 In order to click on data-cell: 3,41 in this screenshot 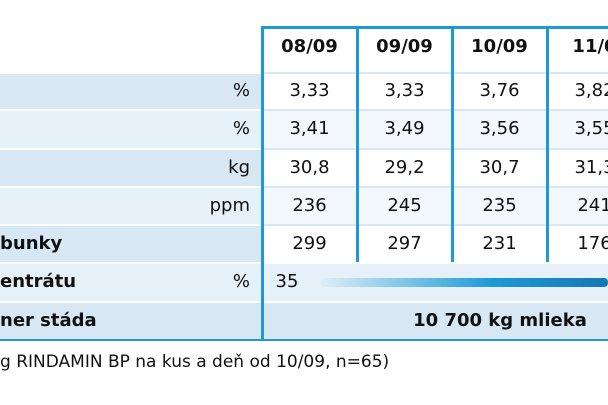, I will do `click(309, 128)`.